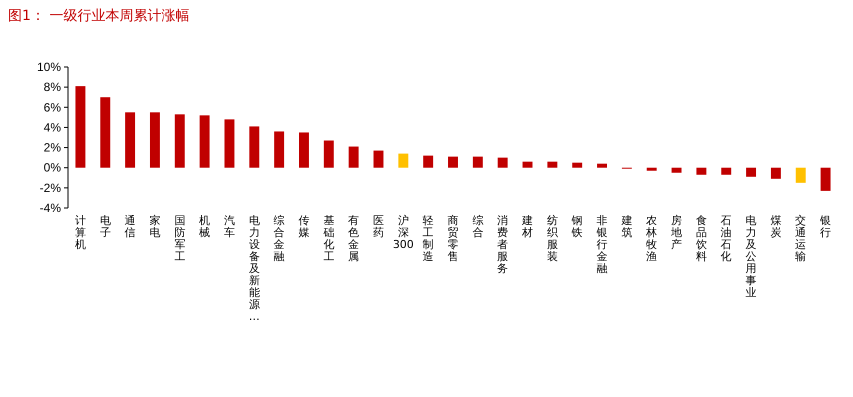 The width and height of the screenshot is (853, 397). Describe the element at coordinates (80, 232) in the screenshot. I see `x-tick-label: 计算机` at that location.